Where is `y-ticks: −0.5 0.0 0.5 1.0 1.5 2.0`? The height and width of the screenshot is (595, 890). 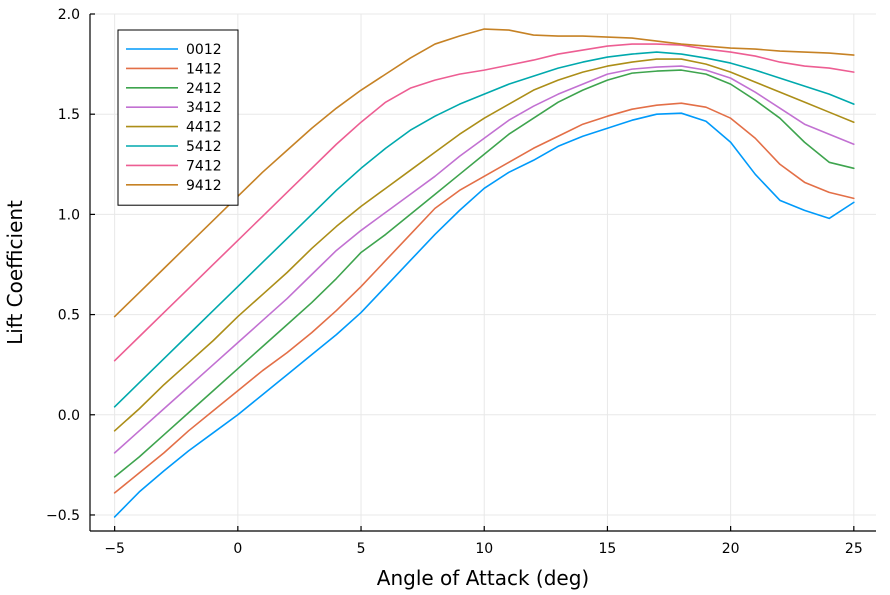
y-ticks: −0.5 0.0 0.5 1.0 1.5 2.0 is located at coordinates (70, 265).